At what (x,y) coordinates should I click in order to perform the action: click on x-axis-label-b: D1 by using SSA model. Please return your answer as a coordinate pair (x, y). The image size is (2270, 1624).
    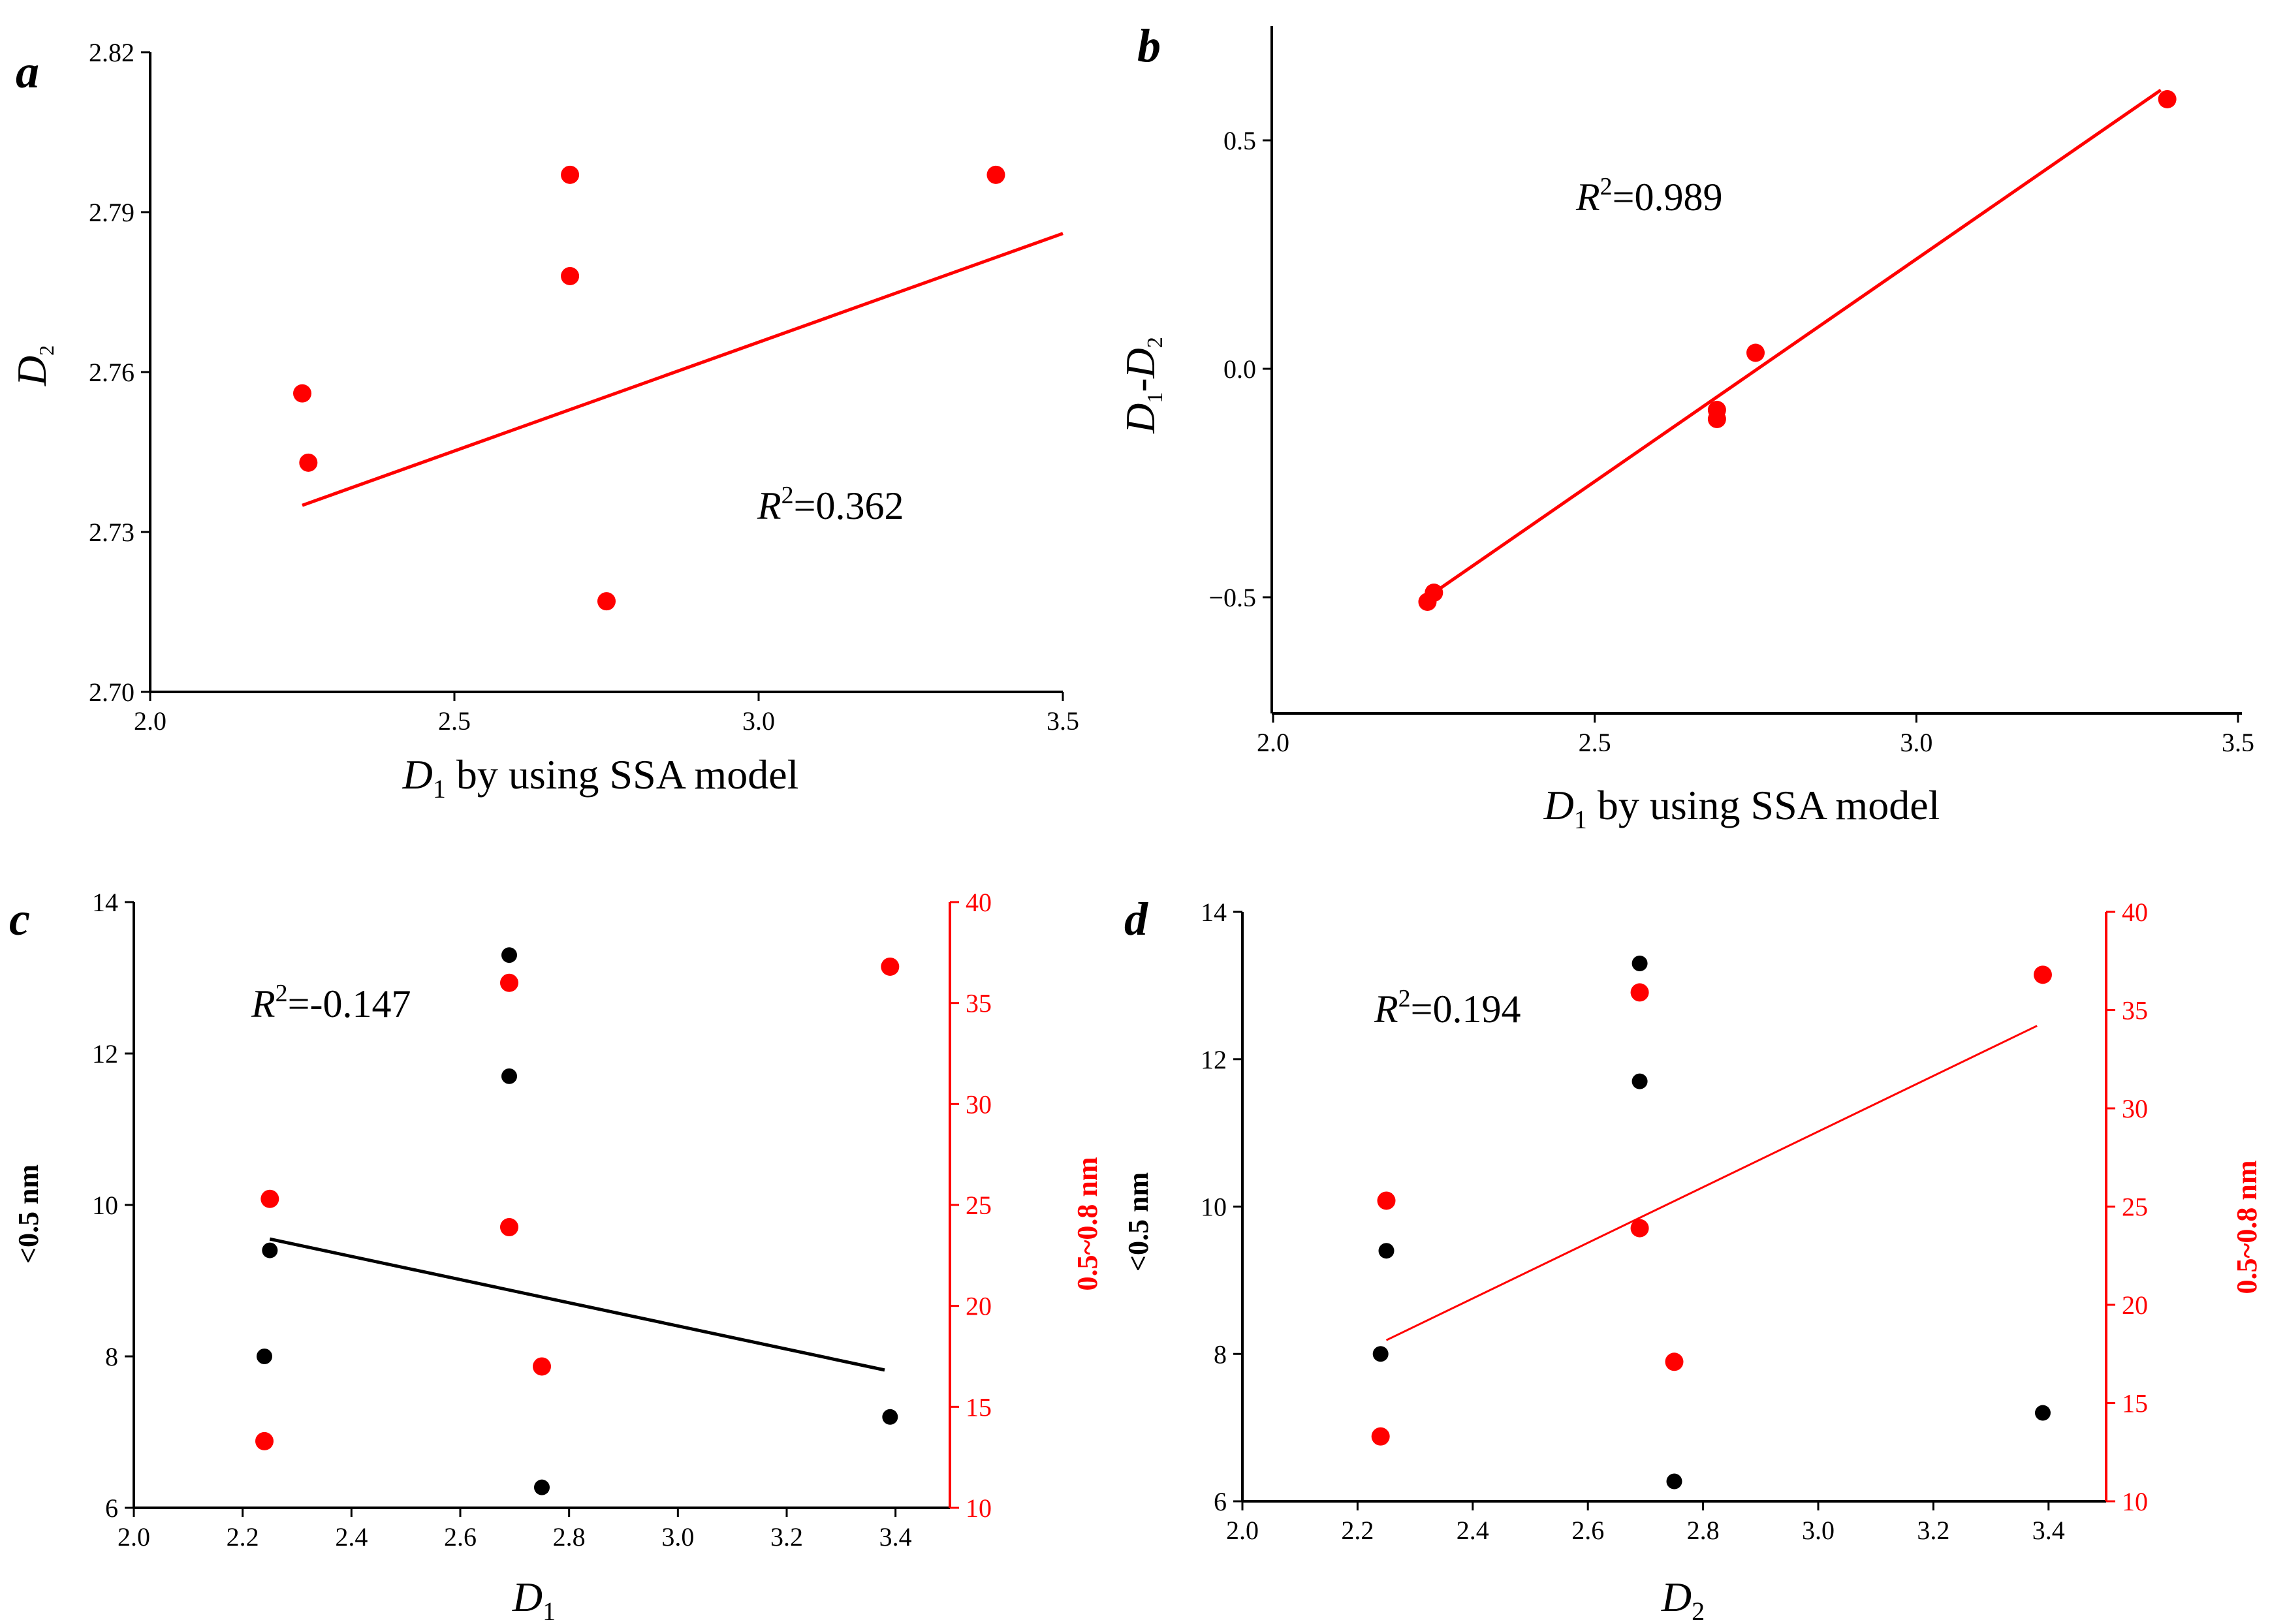
    Looking at the image, I should click on (1741, 808).